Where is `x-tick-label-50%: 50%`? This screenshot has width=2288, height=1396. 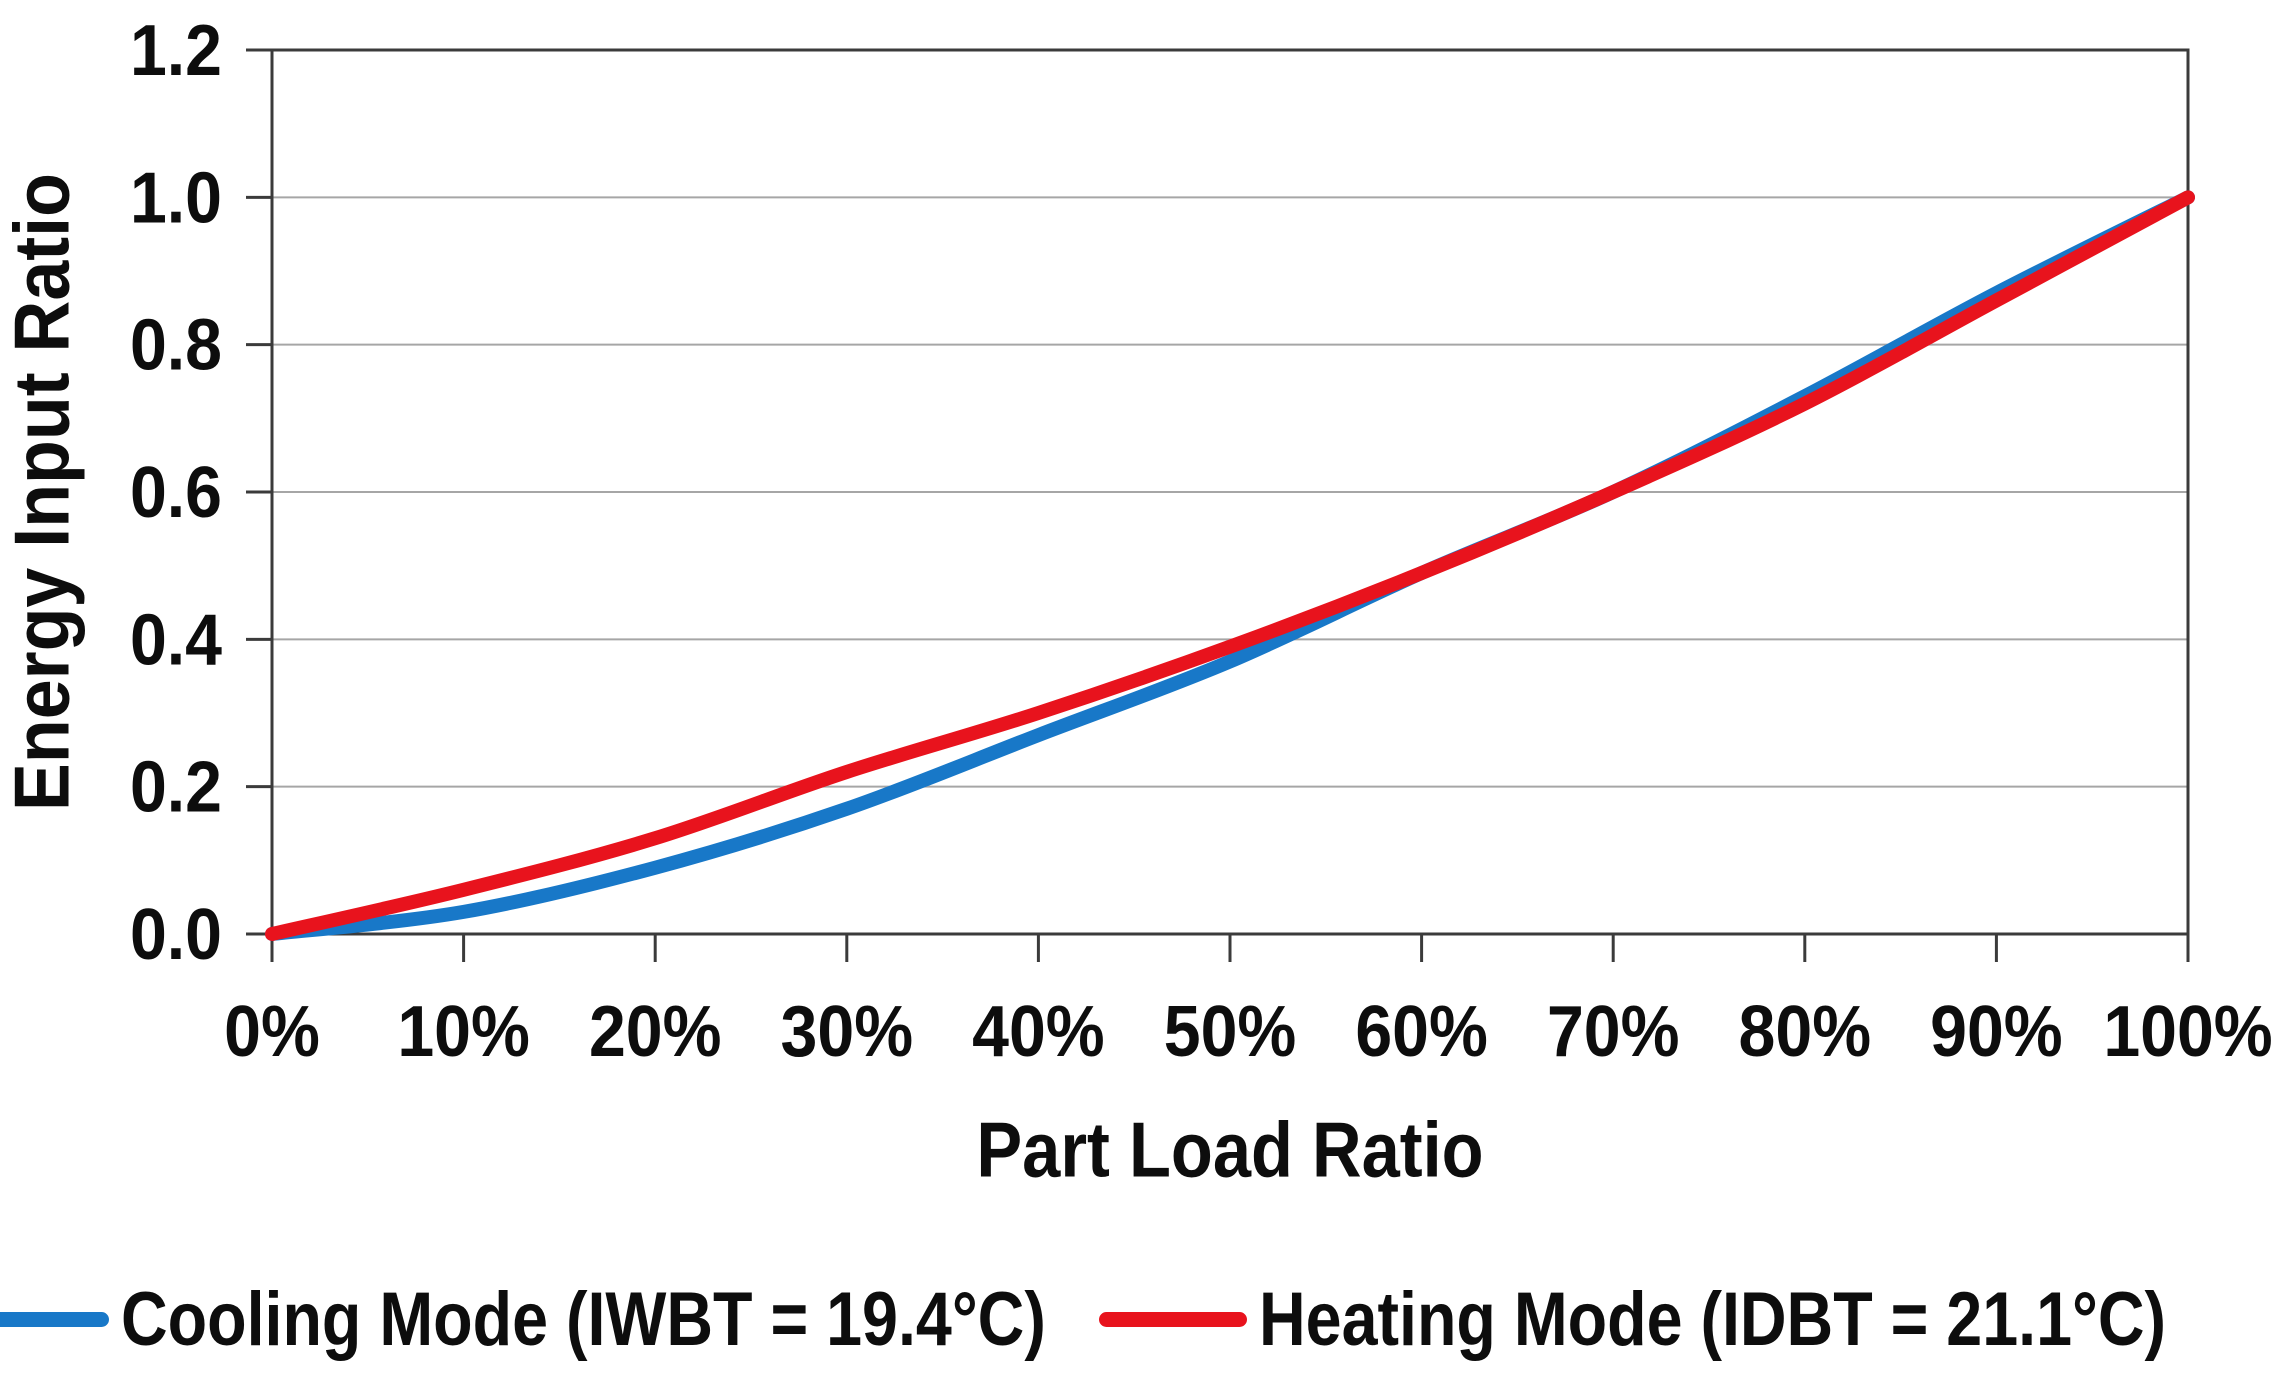 x-tick-label-50%: 50% is located at coordinates (1230, 1030).